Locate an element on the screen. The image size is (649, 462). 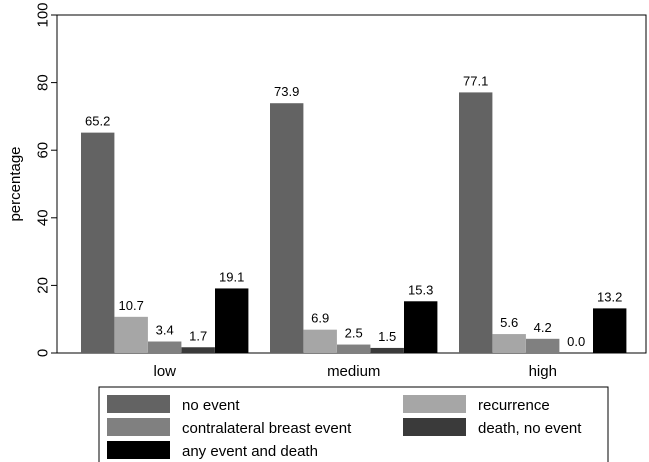
legend-label: any event and death is located at coordinates (250, 451).